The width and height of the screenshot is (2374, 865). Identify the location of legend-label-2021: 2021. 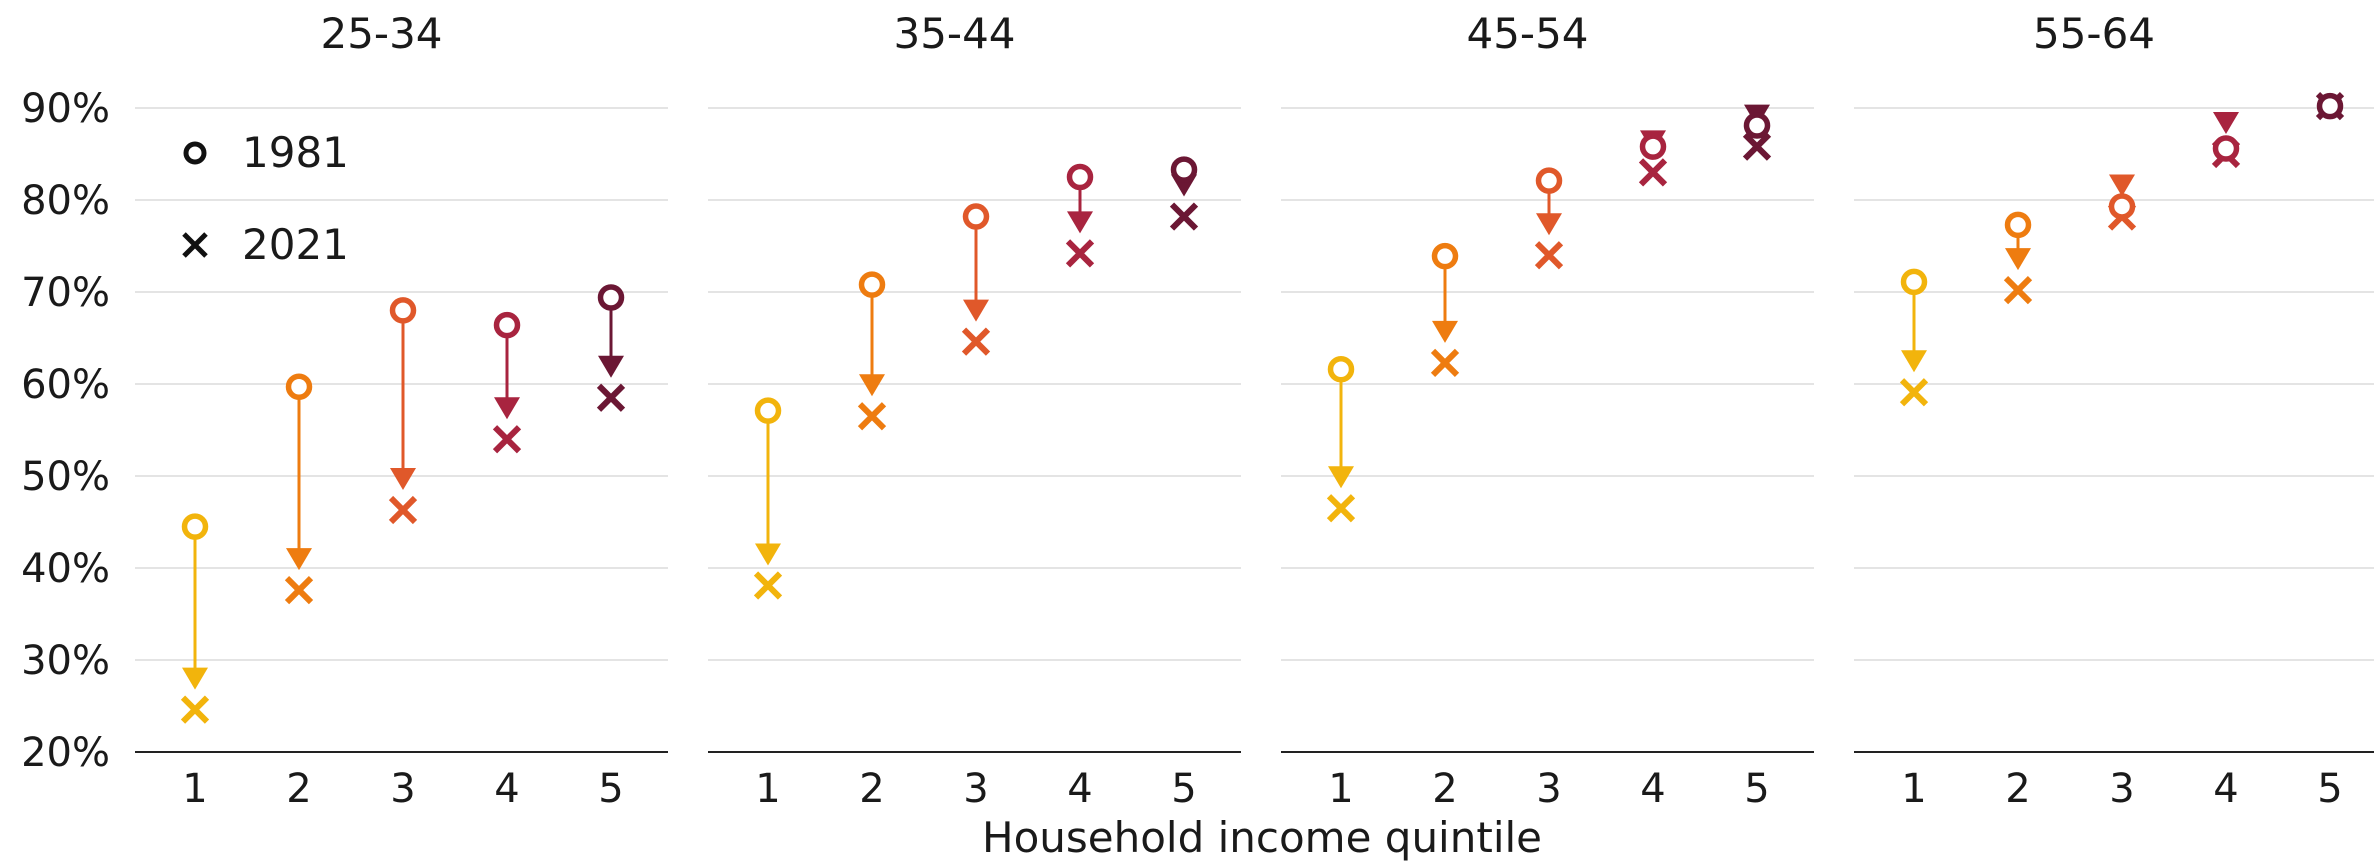
(295, 244).